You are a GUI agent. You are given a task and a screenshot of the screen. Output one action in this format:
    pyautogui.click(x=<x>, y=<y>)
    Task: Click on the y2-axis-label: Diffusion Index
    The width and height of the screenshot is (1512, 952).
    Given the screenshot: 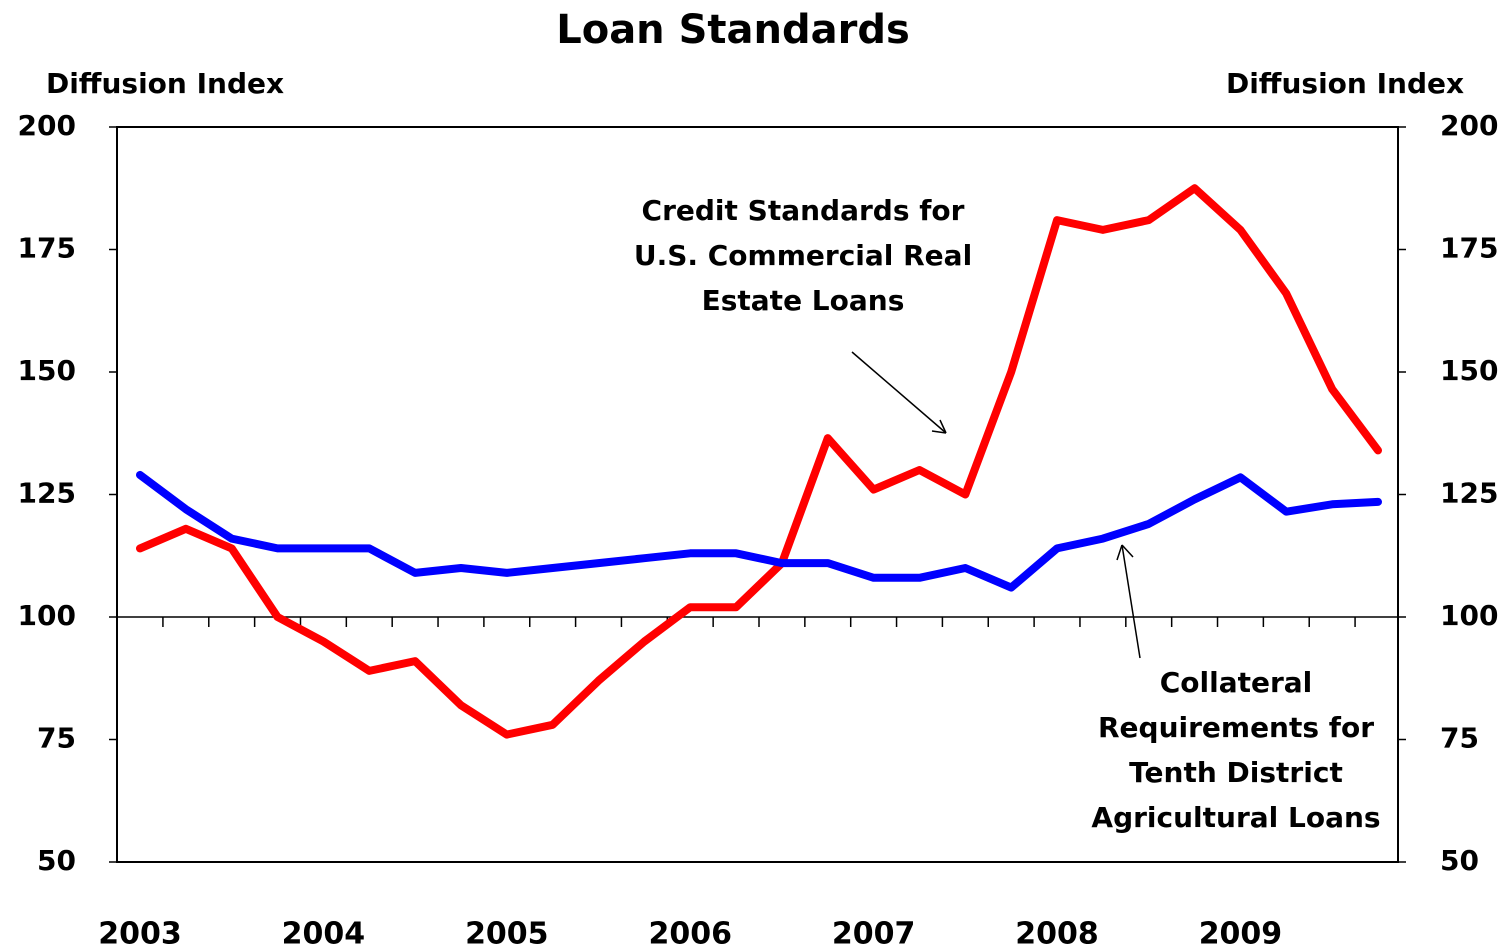 What is the action you would take?
    pyautogui.click(x=1345, y=83)
    